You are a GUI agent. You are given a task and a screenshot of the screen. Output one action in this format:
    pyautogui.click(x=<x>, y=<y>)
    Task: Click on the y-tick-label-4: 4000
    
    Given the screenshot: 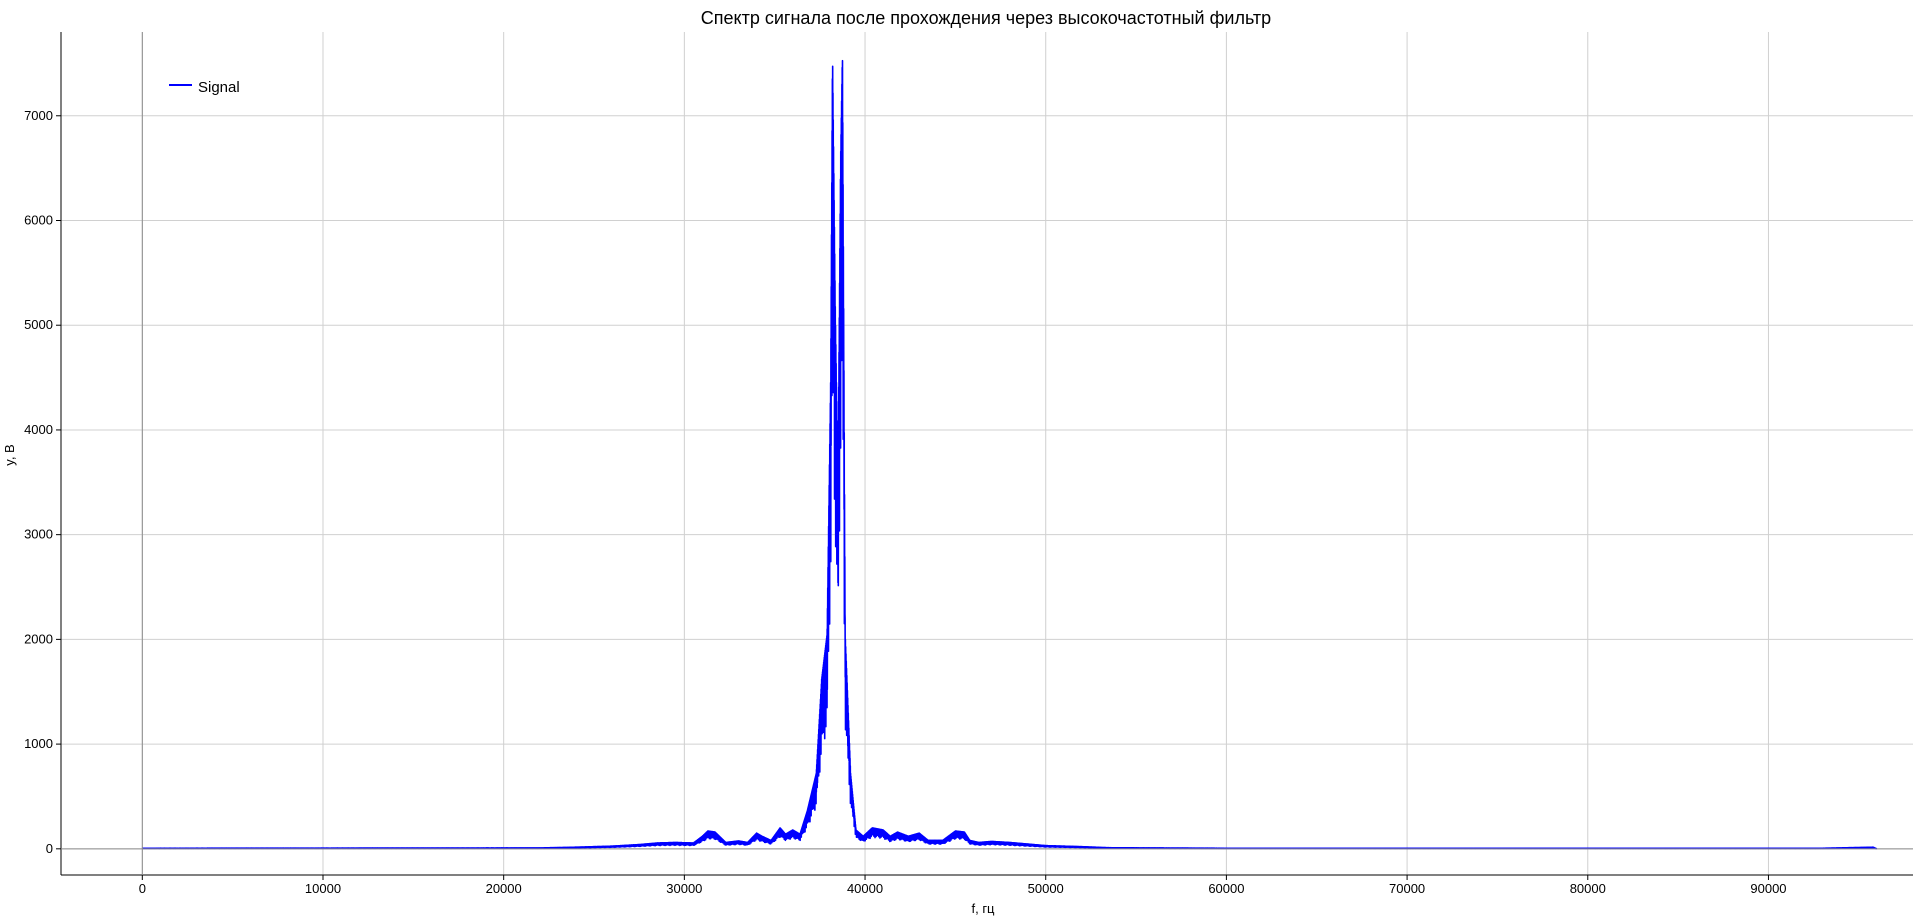 What is the action you would take?
    pyautogui.click(x=38, y=429)
    